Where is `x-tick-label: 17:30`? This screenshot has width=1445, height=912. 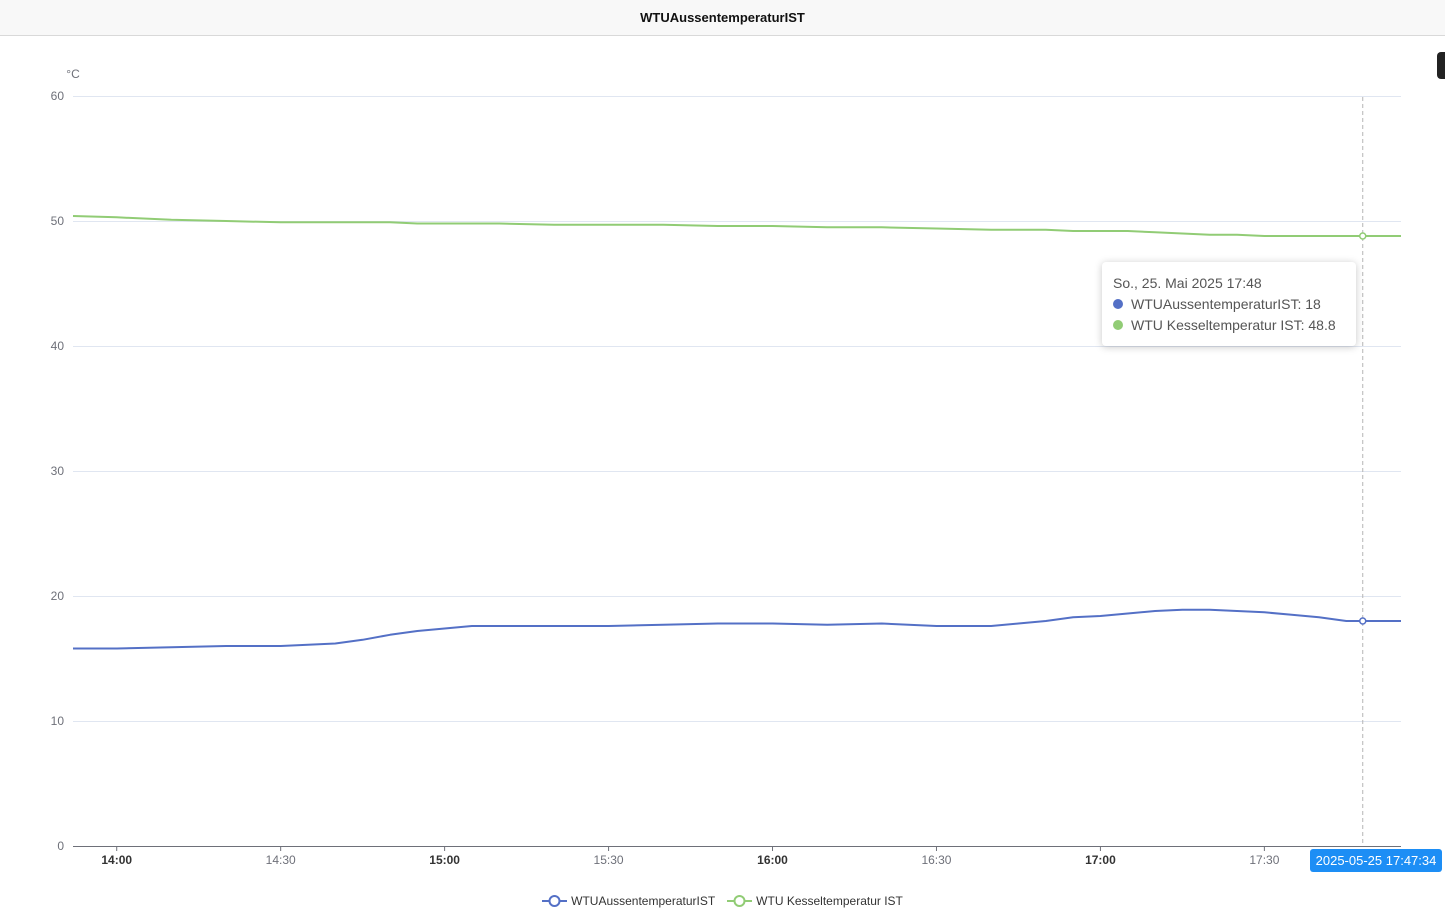 x-tick-label: 17:30 is located at coordinates (1264, 860).